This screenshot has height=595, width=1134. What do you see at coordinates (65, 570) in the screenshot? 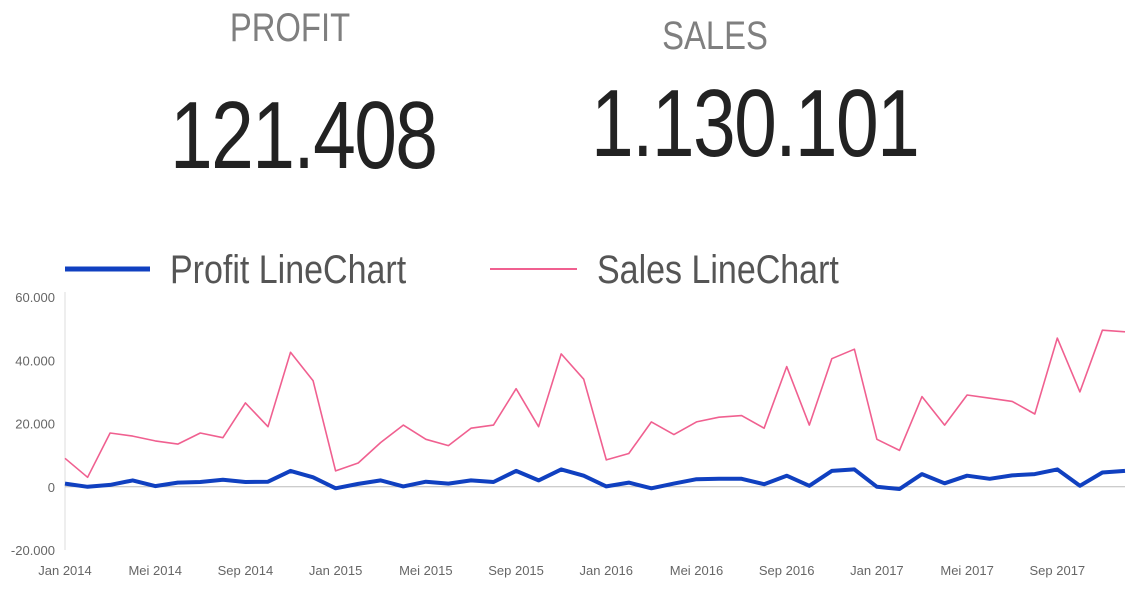
I see `x-tick-label: Jan 2014` at bounding box center [65, 570].